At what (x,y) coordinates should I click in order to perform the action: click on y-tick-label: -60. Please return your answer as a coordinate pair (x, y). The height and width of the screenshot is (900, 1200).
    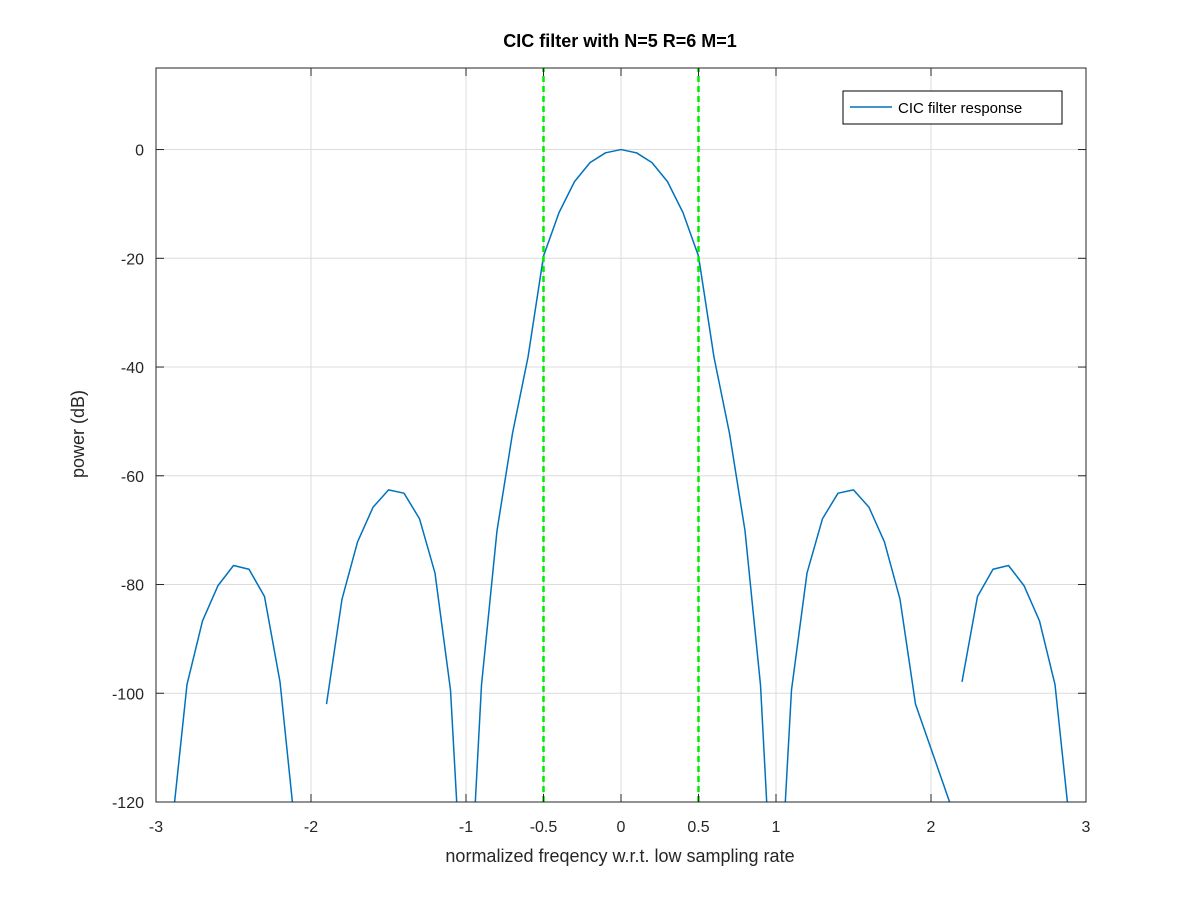
    Looking at the image, I should click on (132, 477).